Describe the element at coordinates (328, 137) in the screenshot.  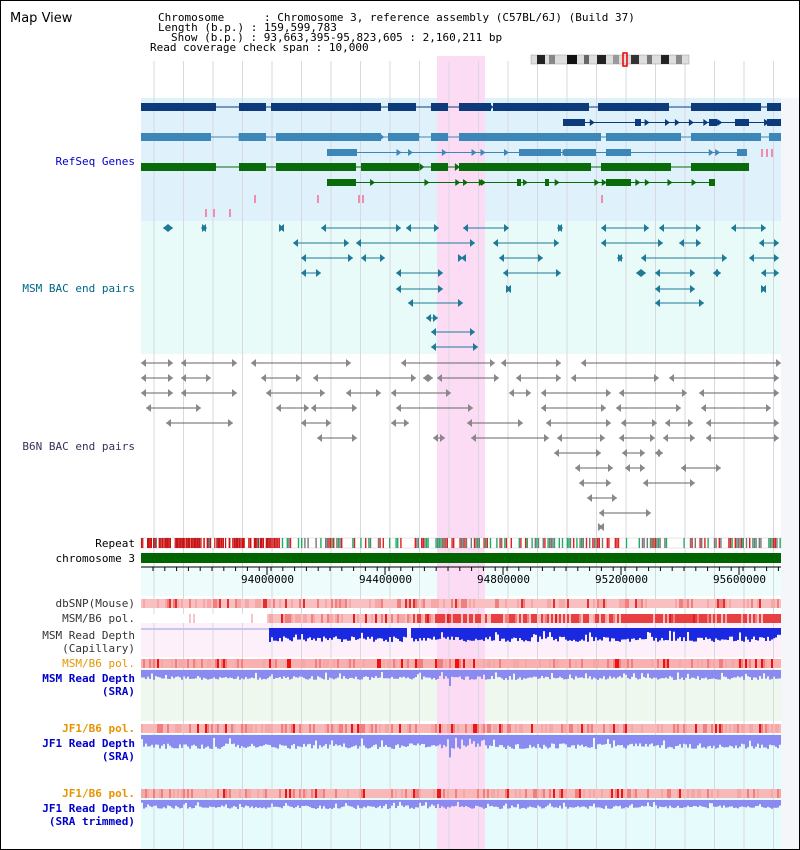
I see `gene-block` at that location.